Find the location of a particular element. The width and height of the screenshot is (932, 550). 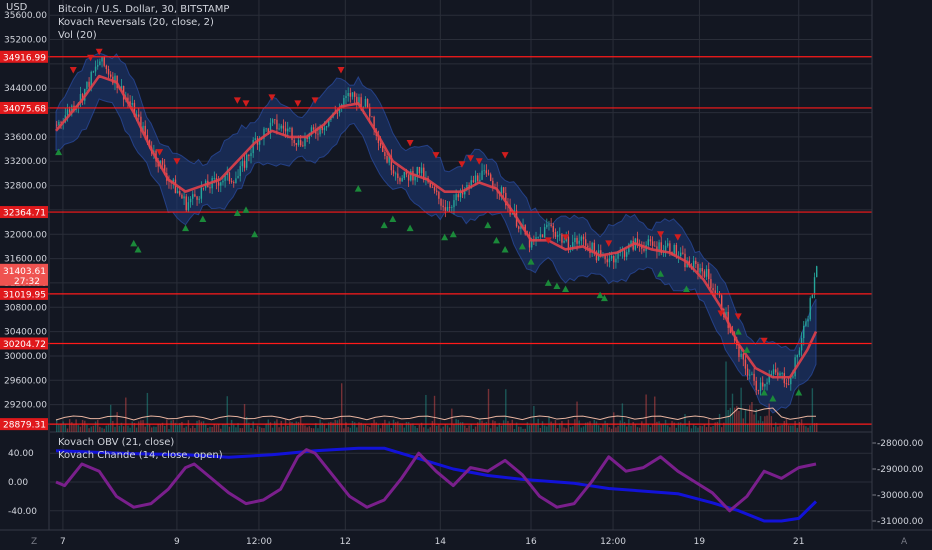

zoom-corner-button: Z is located at coordinates (34, 542).